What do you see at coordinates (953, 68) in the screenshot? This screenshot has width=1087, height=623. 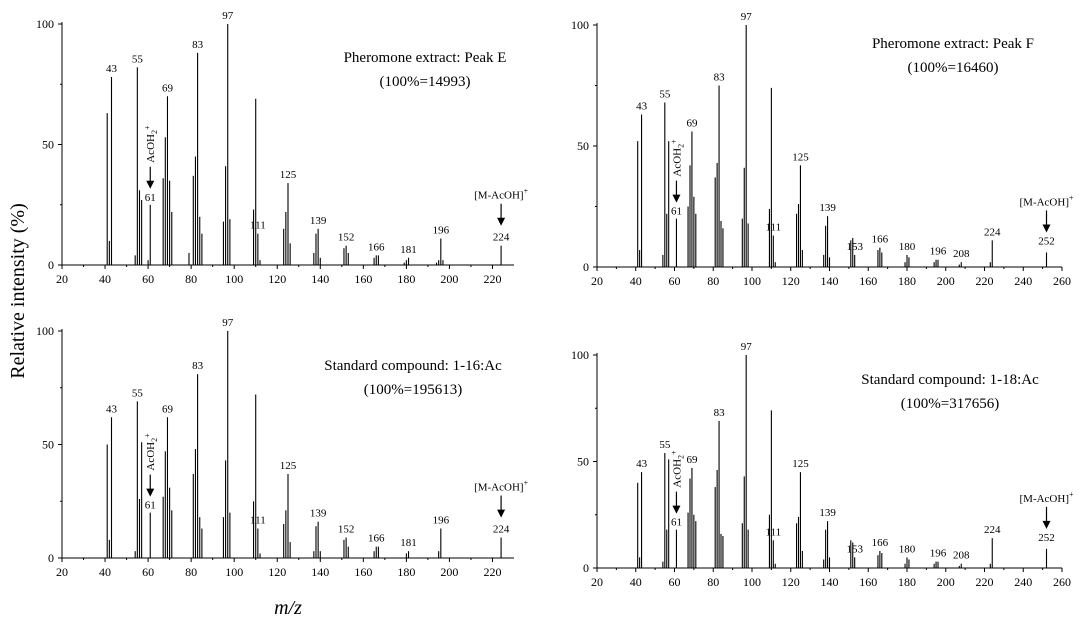 I see `panel-subtitle: (100%=16460)` at bounding box center [953, 68].